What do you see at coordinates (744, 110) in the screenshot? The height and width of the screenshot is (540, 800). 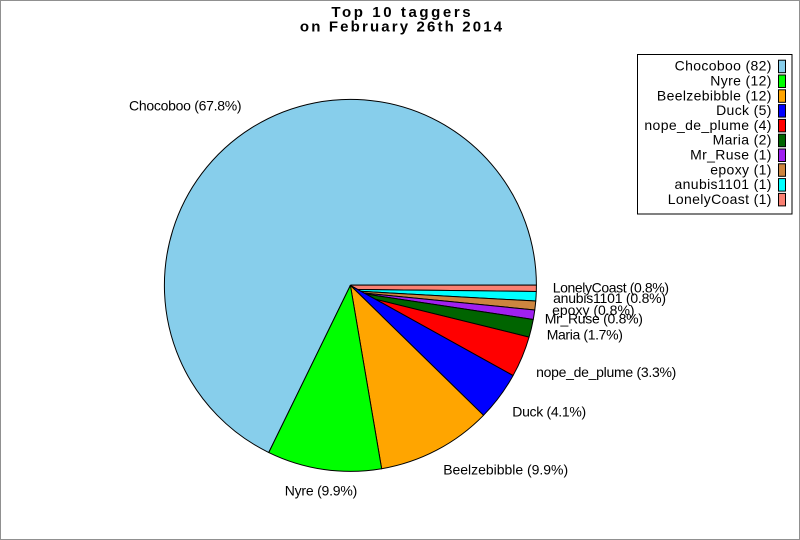 I see `svg-text: Duck (5)` at bounding box center [744, 110].